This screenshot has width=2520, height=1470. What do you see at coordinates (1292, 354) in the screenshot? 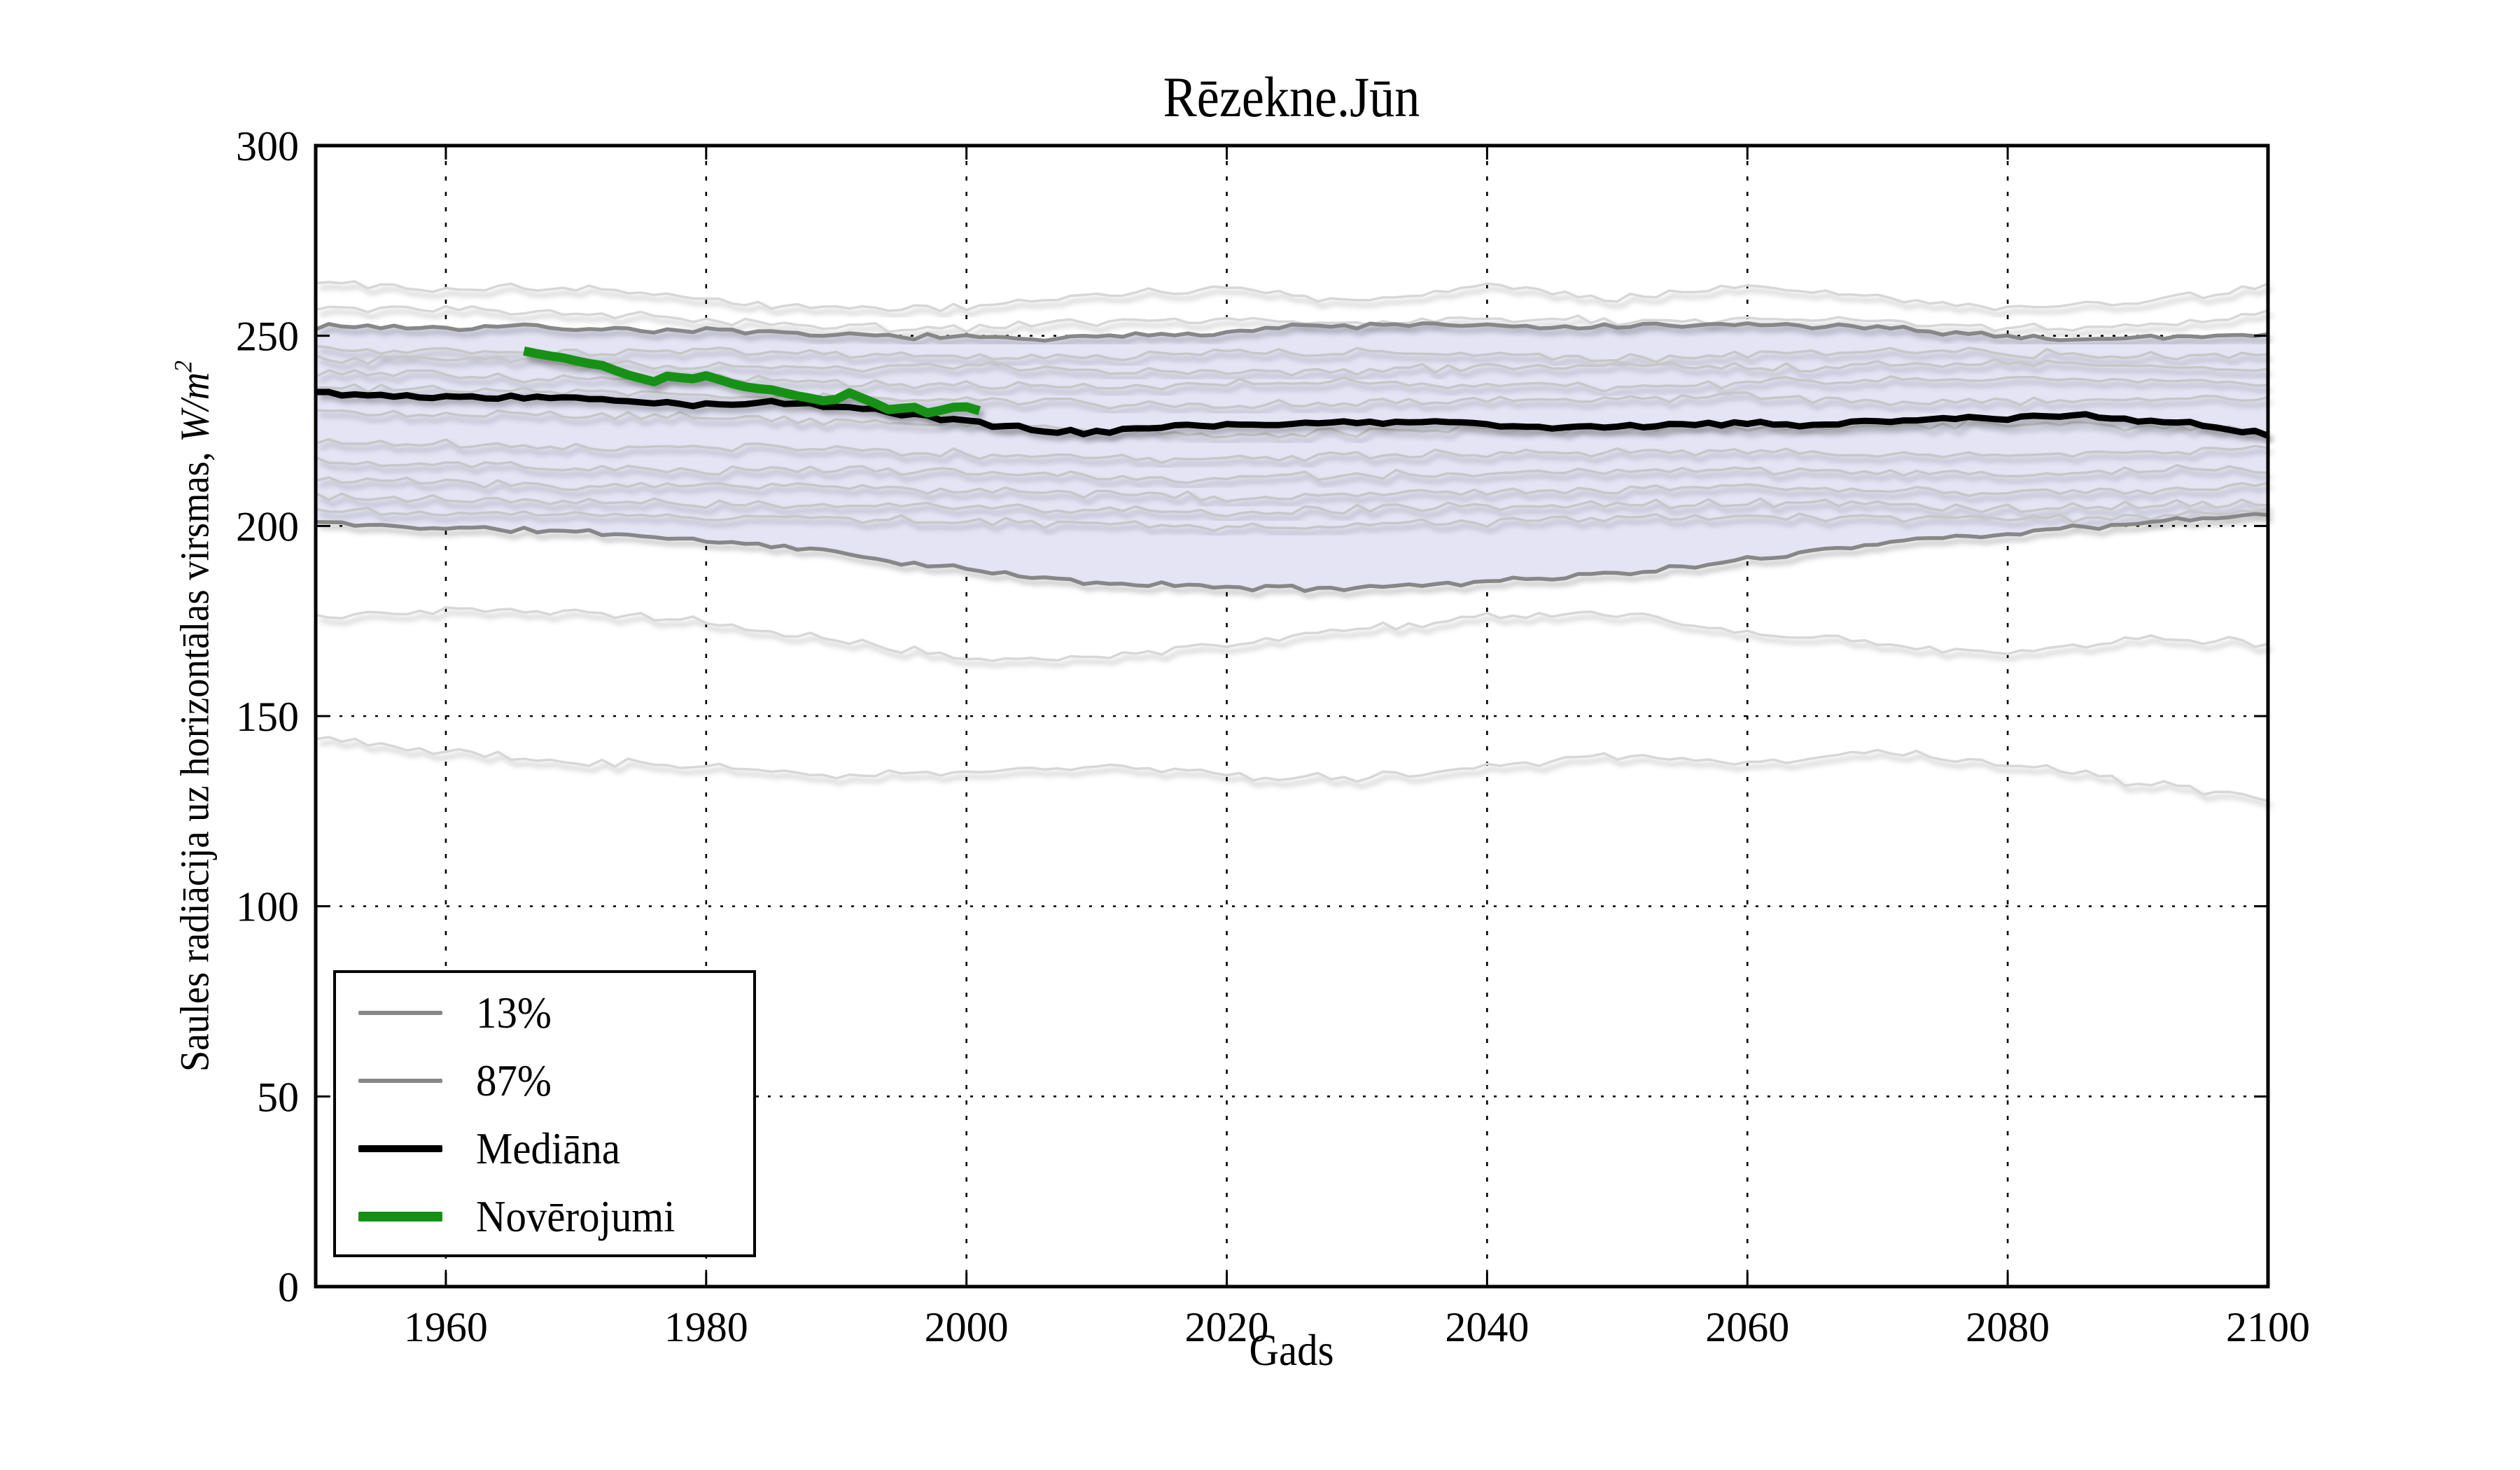
I see `ensemble-member-3-line` at bounding box center [1292, 354].